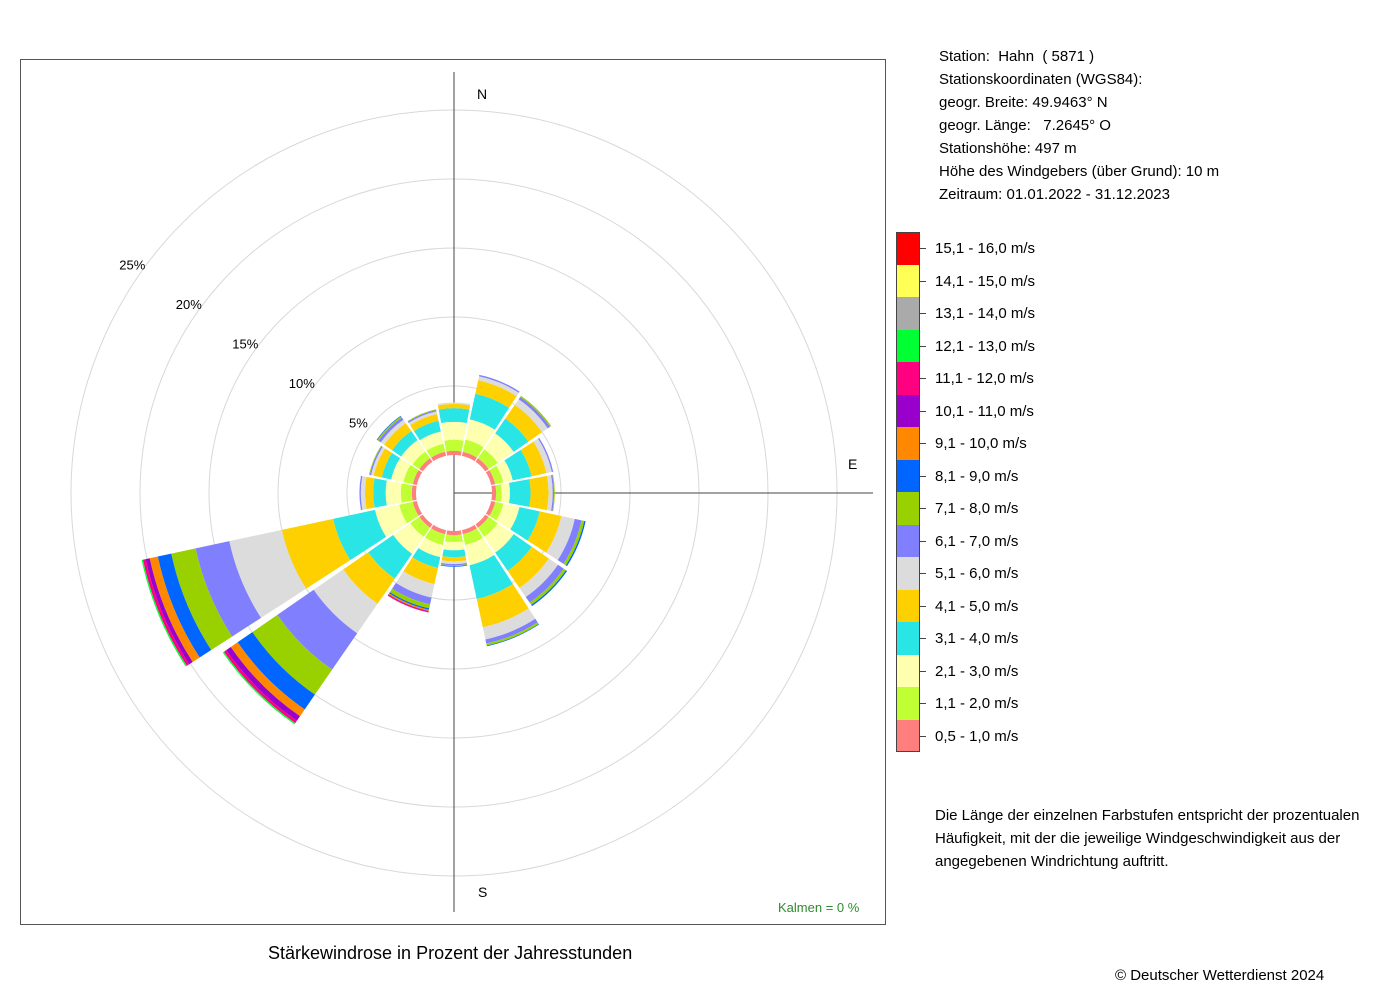  I want to click on legend-item: 1,1 - 2,0 m/s, so click(1046, 703).